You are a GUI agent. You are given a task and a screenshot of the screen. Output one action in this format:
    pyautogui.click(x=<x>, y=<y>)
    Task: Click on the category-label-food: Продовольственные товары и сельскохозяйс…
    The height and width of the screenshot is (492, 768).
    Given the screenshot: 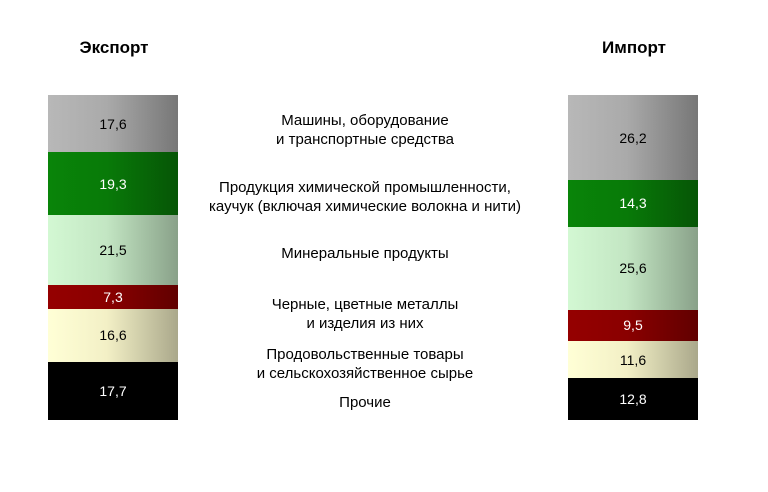 What is the action you would take?
    pyautogui.click(x=365, y=364)
    